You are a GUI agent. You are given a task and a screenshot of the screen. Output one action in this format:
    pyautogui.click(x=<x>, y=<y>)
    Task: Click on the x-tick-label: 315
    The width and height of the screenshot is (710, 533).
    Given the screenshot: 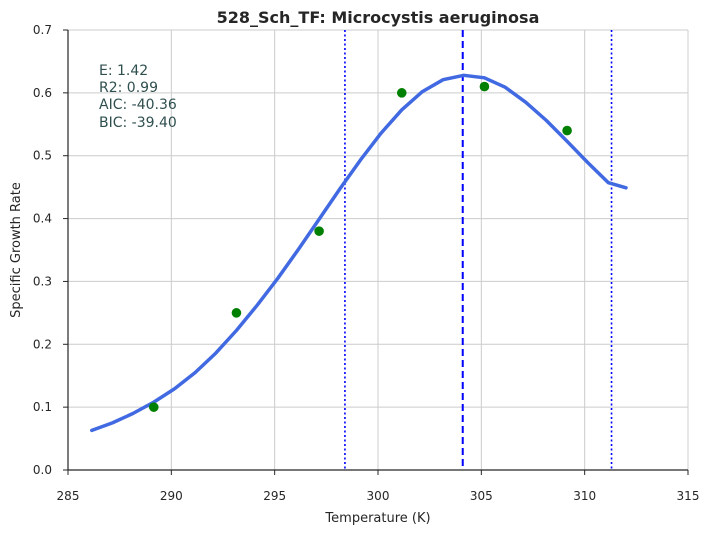 What is the action you would take?
    pyautogui.click(x=688, y=496)
    